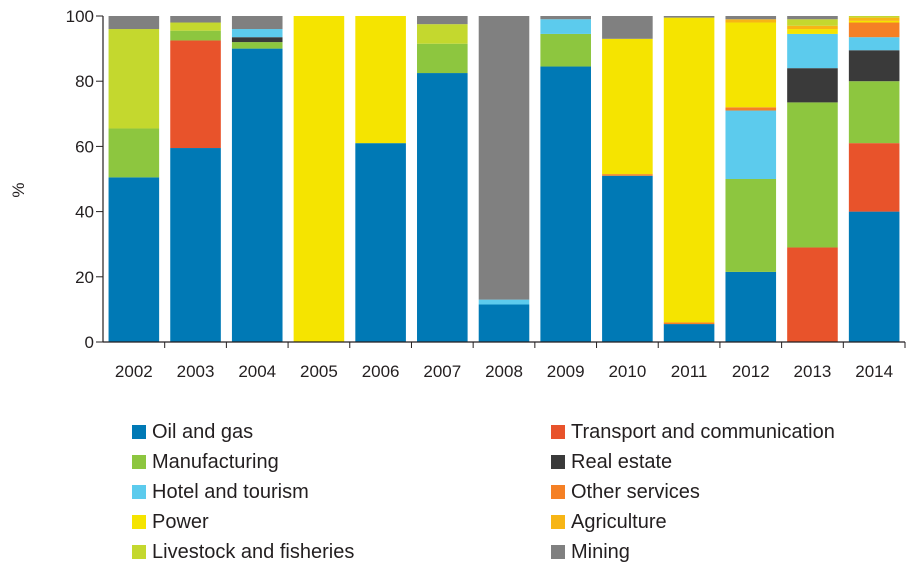 This screenshot has width=907, height=567. Describe the element at coordinates (257, 23) in the screenshot. I see `bar-segment-2004-mining` at that location.